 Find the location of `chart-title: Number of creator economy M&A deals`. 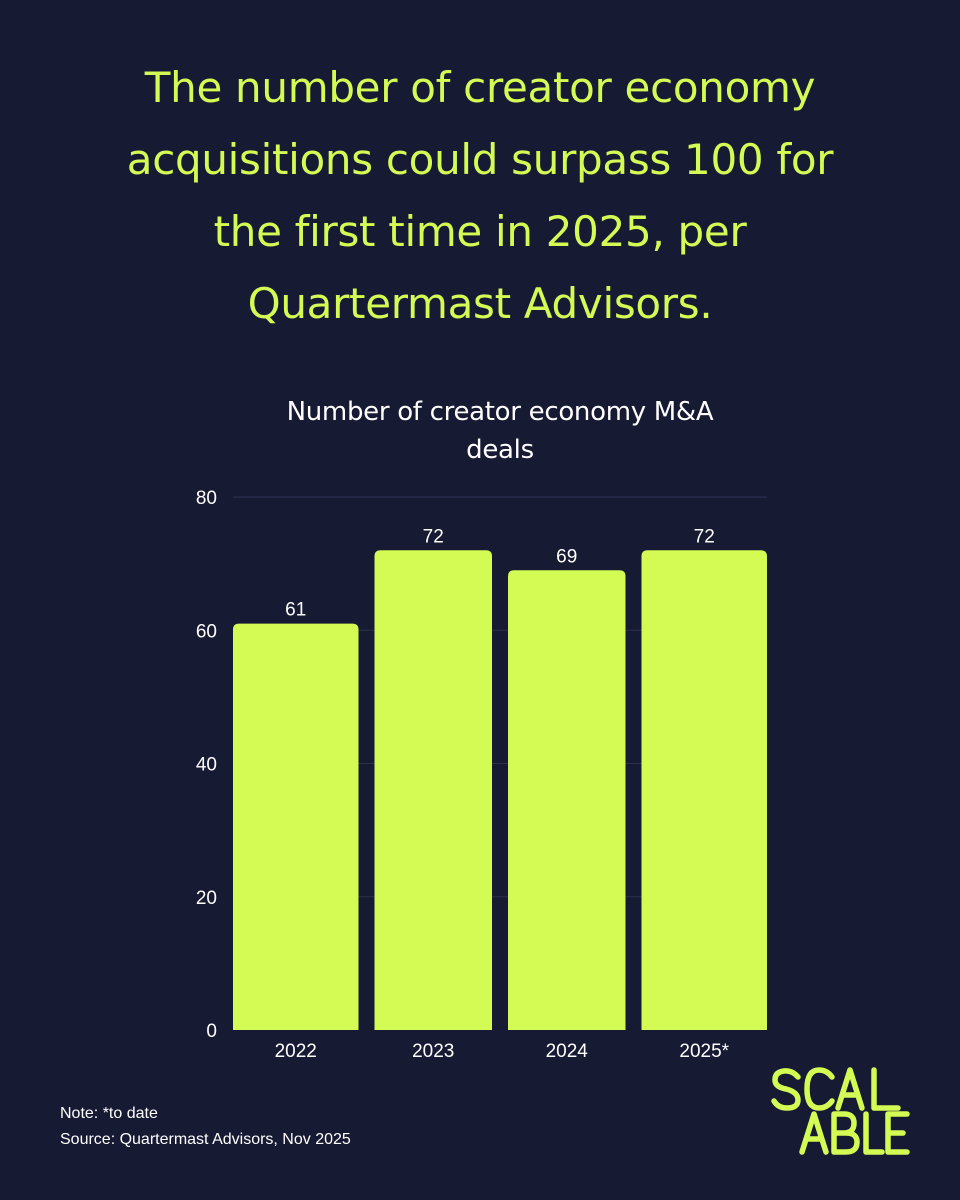

chart-title: Number of creator economy M&A deals is located at coordinates (500, 431).